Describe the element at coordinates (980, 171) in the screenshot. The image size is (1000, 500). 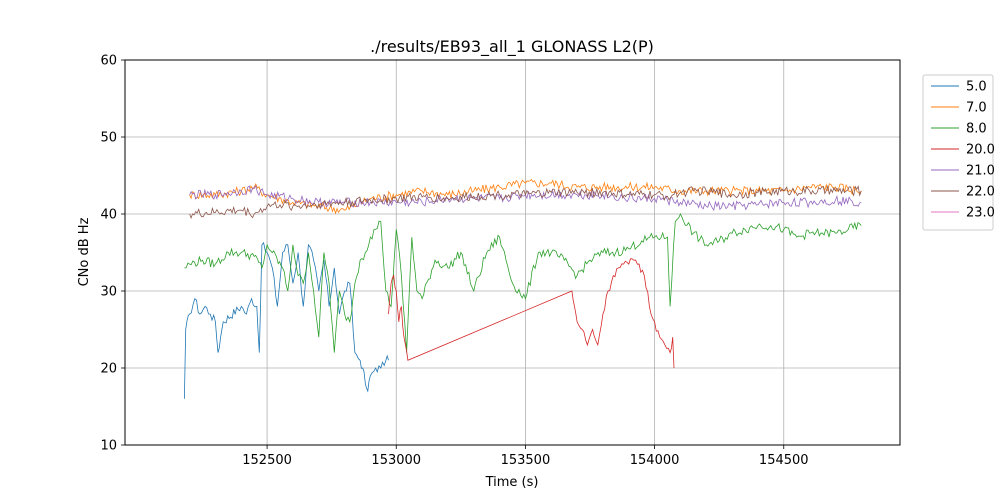
I see `legend-label: 21.0` at that location.